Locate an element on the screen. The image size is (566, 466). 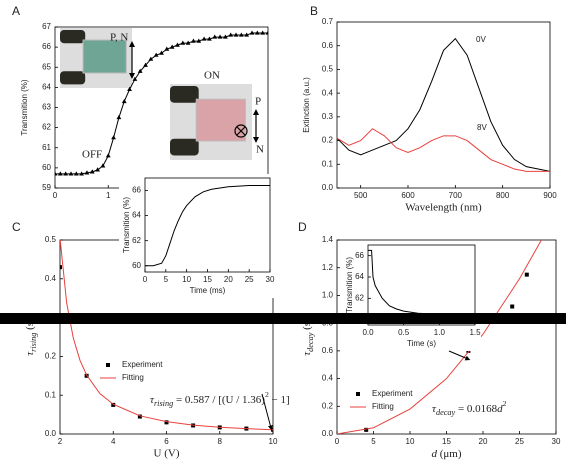
x-tick-label: 2 is located at coordinates (60, 441).